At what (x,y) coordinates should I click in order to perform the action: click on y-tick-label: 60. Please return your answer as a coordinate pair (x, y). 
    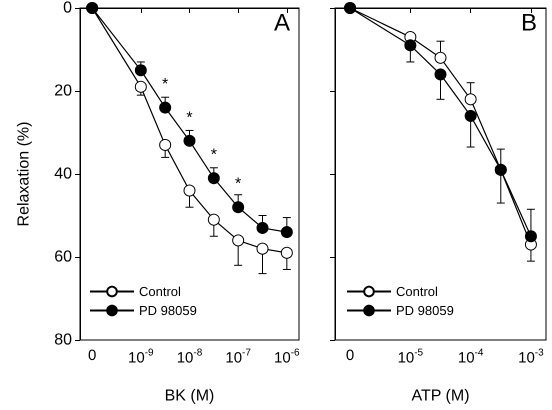
    Looking at the image, I should click on (63, 257).